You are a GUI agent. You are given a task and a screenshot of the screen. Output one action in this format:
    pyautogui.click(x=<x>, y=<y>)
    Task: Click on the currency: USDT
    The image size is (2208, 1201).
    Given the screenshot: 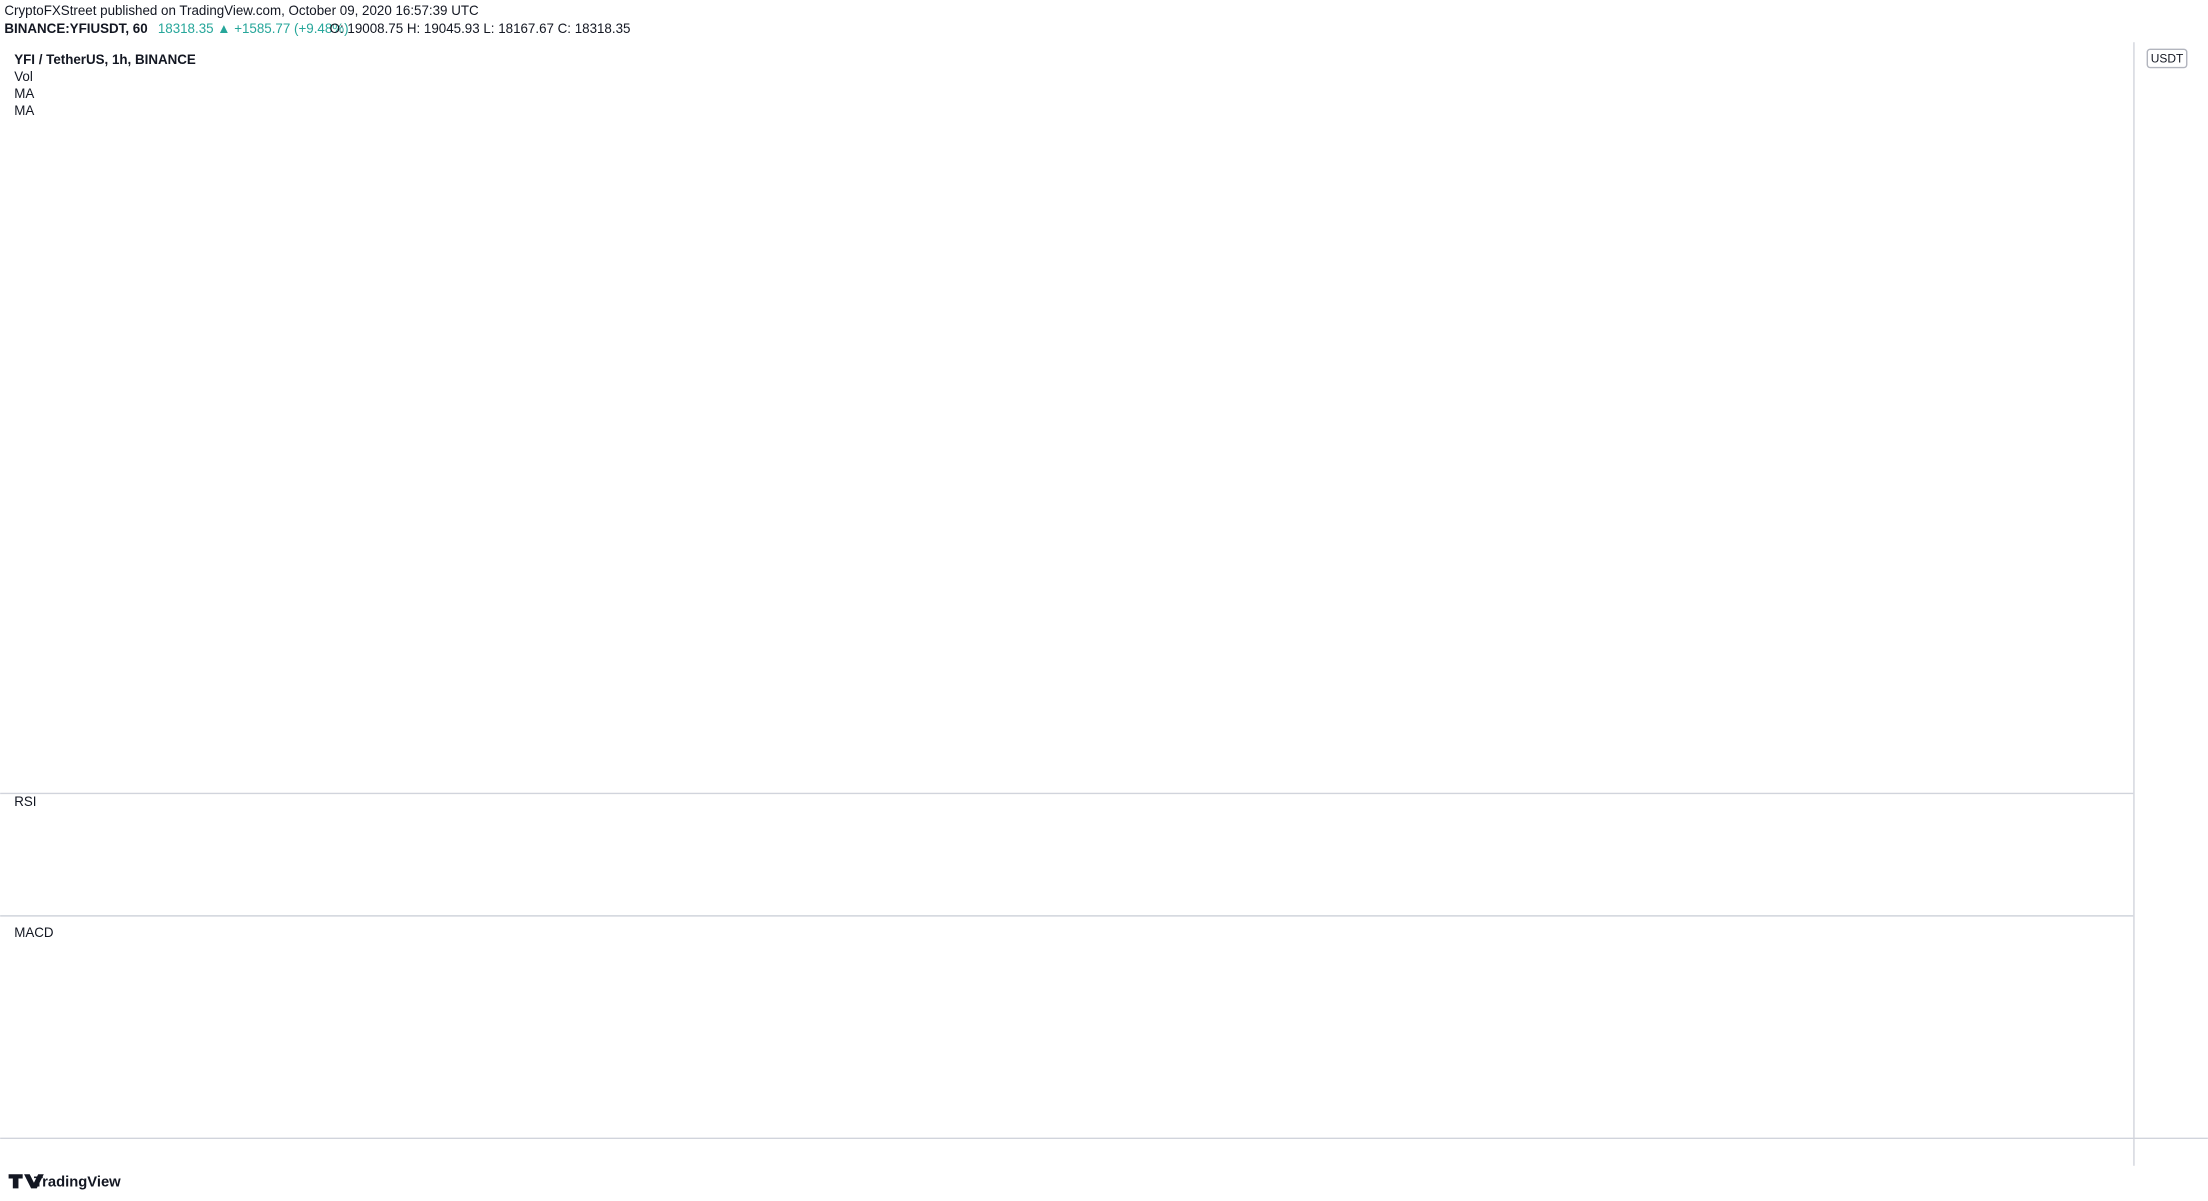 What is the action you would take?
    pyautogui.click(x=2167, y=58)
    